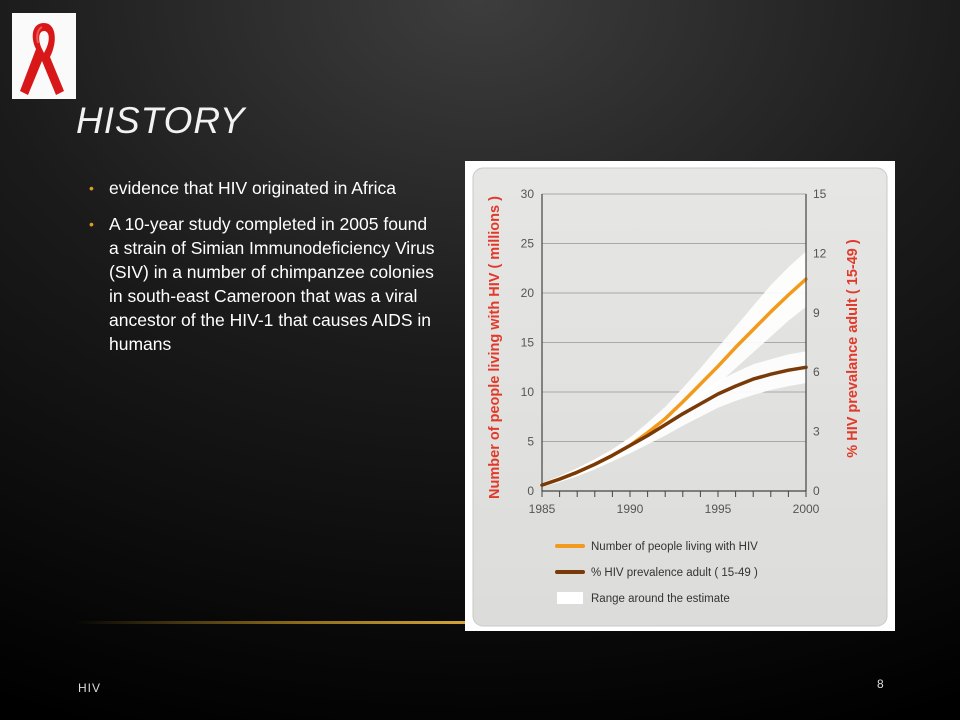 The height and width of the screenshot is (720, 960). I want to click on bullet-text: evidence that HIV originated in Africa, so click(252, 188).